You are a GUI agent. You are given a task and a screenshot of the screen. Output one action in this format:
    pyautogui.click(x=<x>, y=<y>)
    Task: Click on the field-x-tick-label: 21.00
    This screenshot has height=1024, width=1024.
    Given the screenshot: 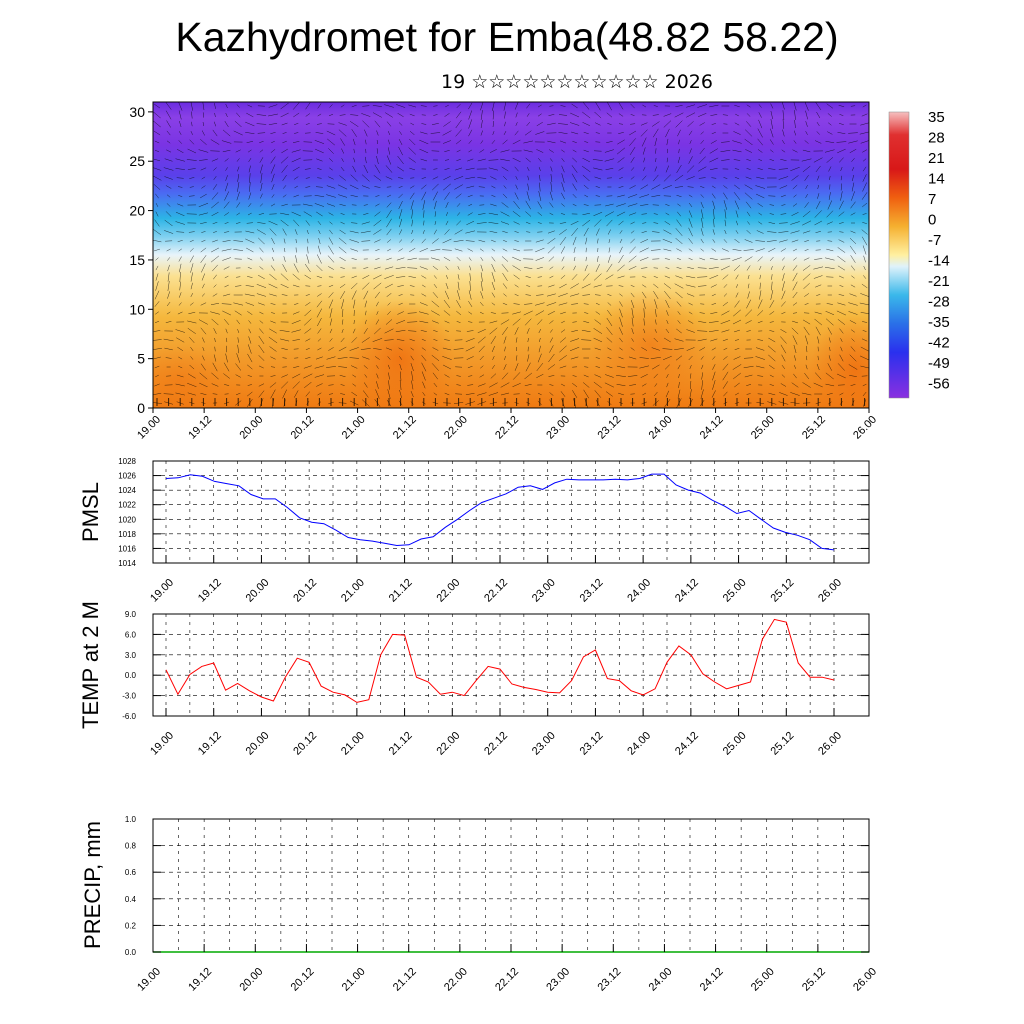 What is the action you would take?
    pyautogui.click(x=354, y=428)
    